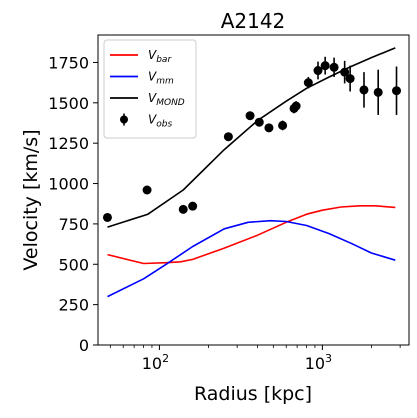 Image resolution: width=417 pixels, height=418 pixels. I want to click on y-tick-label: 750, so click(73, 224).